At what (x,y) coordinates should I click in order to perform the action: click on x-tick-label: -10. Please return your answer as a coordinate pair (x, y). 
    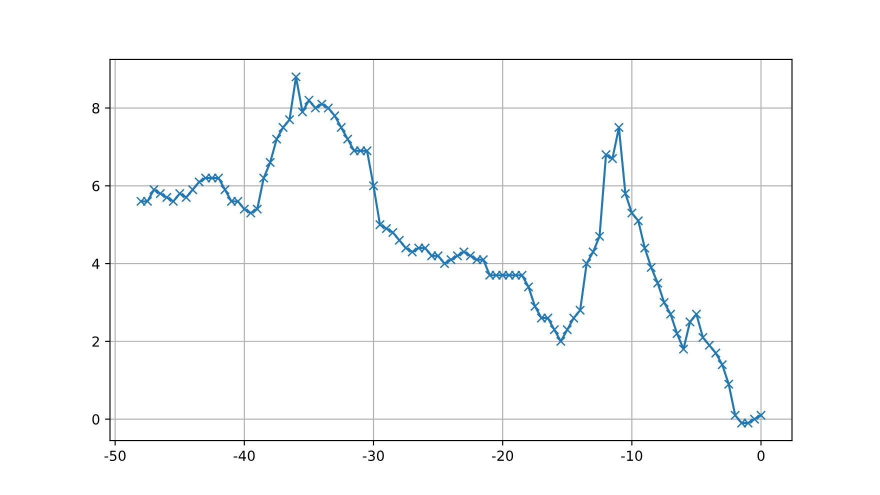
    Looking at the image, I should click on (631, 456).